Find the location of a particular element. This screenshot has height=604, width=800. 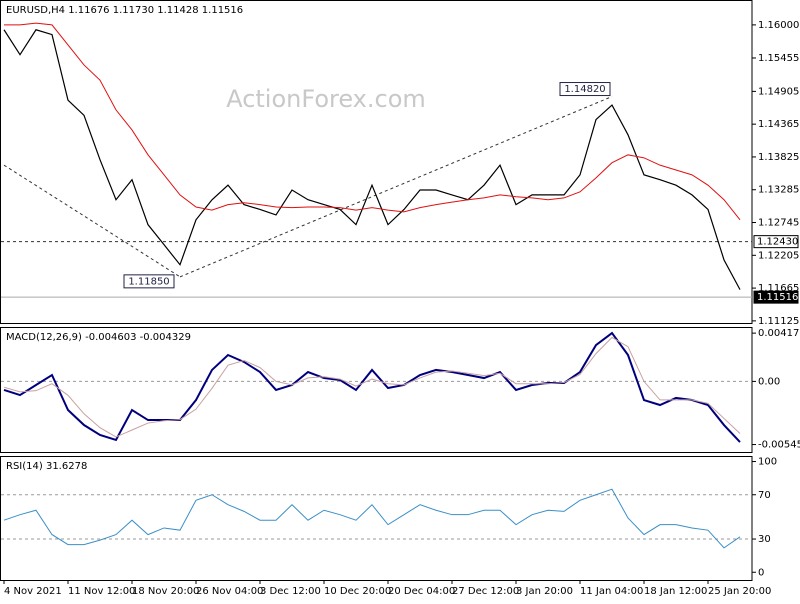

panel-title: MACD(12,26,9) -0.004603 -0.004329 is located at coordinates (98, 337).